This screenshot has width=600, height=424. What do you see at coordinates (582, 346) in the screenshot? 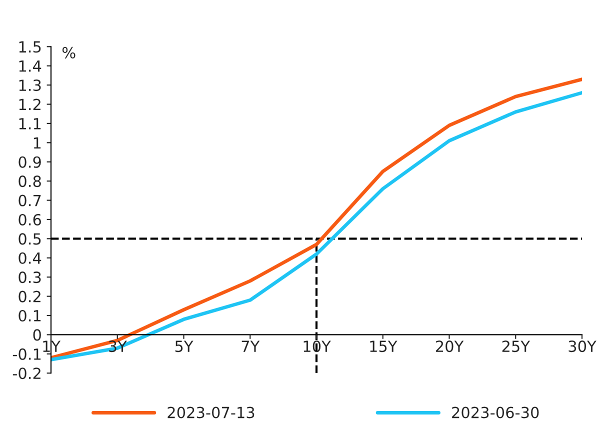
I see `x-tick-label: 30Y` at bounding box center [582, 346].